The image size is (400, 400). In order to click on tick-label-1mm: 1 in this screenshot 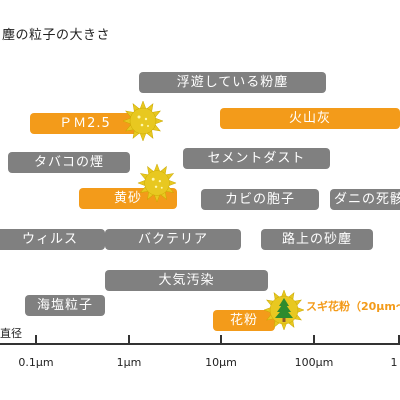, I will do `click(394, 362)`.